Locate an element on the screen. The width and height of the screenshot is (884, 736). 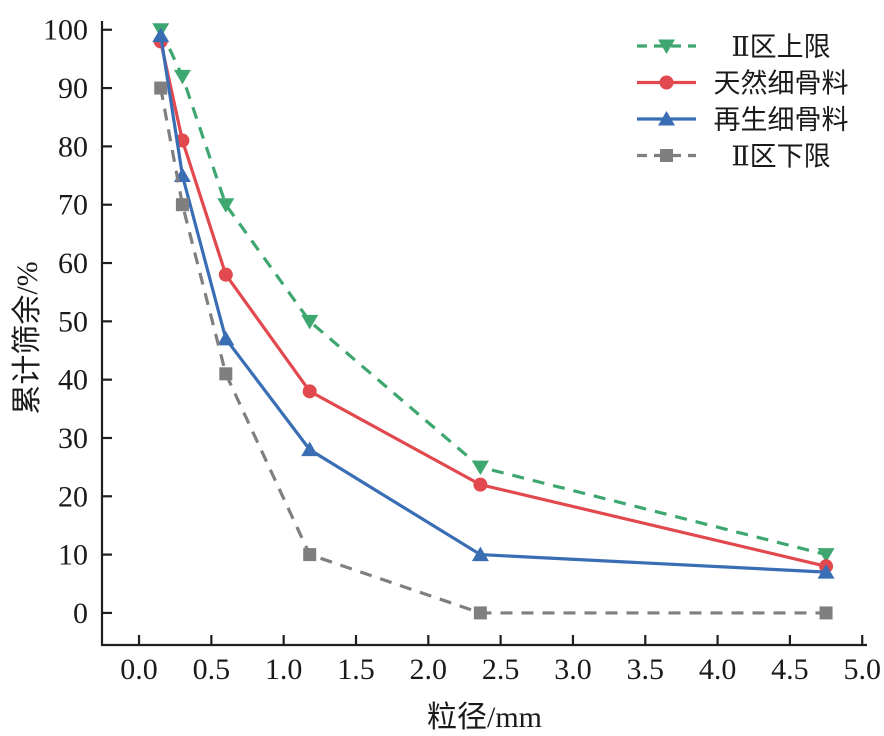
y-axis-tick-label: 70 is located at coordinates (73, 205).